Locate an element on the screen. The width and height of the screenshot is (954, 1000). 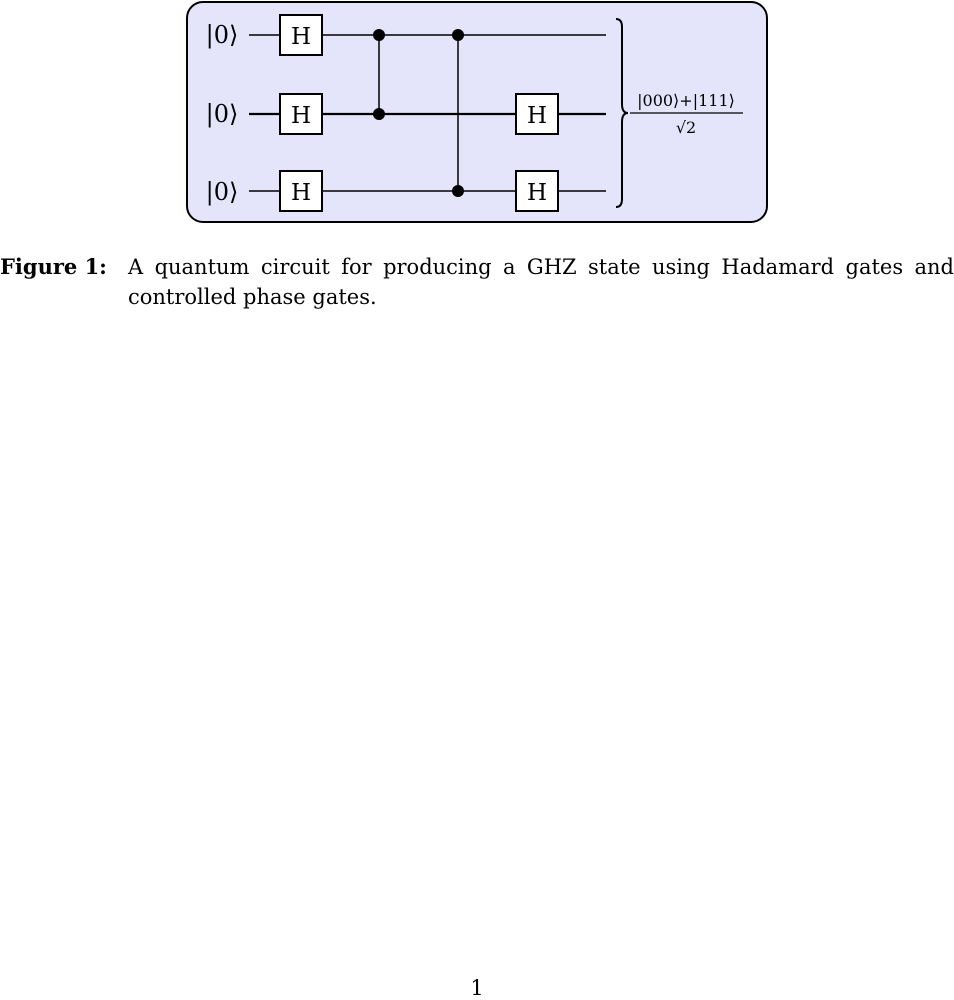
hadamard-gate-q2-step1: H is located at coordinates (301, 191).